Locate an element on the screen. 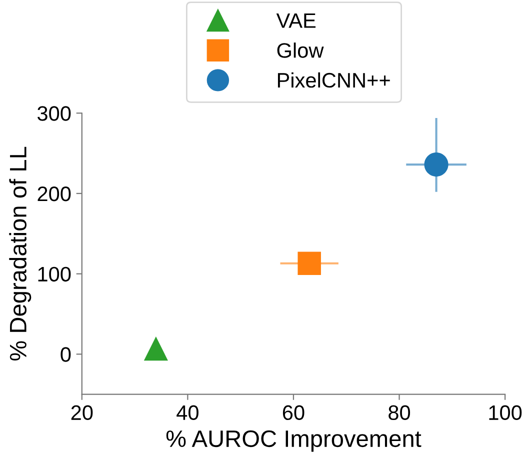 The height and width of the screenshot is (458, 525). x-tick-label: 100 is located at coordinates (505, 412).